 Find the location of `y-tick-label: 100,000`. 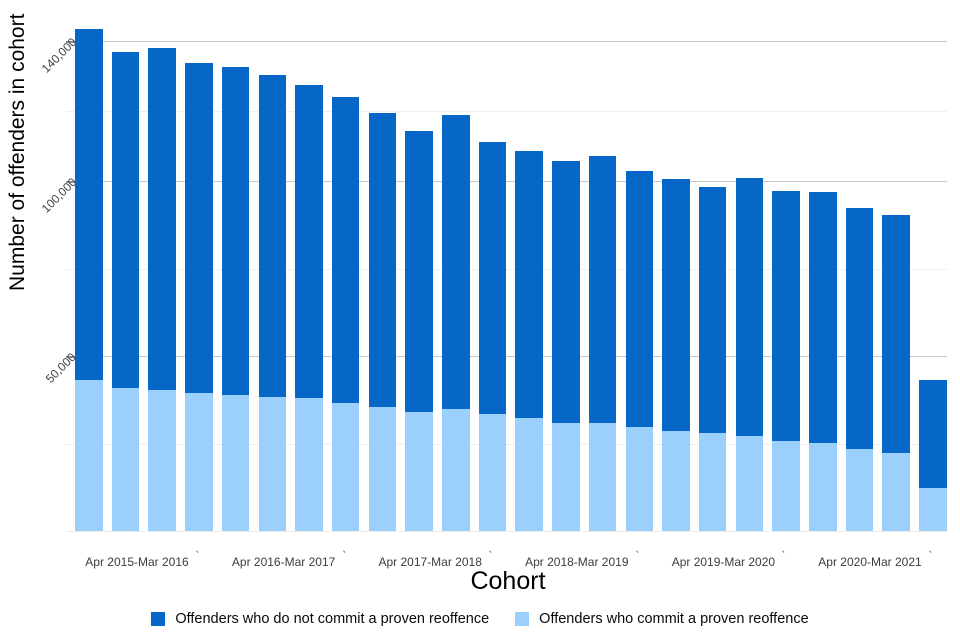

y-tick-label: 100,000 is located at coordinates (58, 195).